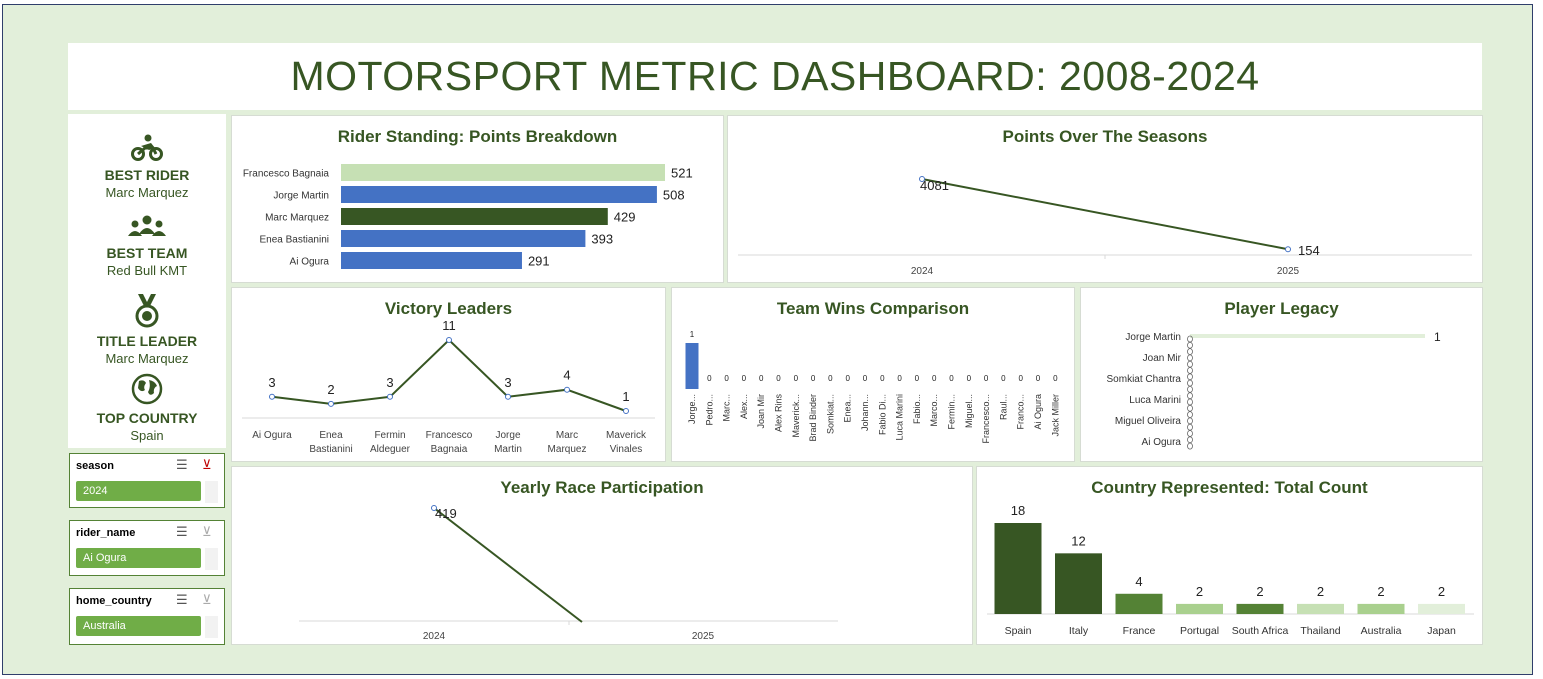 Image resolution: width=1543 pixels, height=679 pixels. What do you see at coordinates (477, 136) in the screenshot?
I see `panel-title: Rider Standing: Points Breakdown` at bounding box center [477, 136].